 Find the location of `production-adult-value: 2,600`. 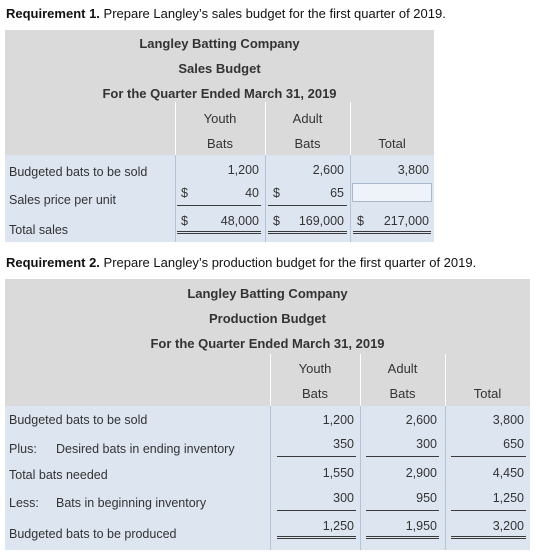

production-adult-value: 2,600 is located at coordinates (421, 420).